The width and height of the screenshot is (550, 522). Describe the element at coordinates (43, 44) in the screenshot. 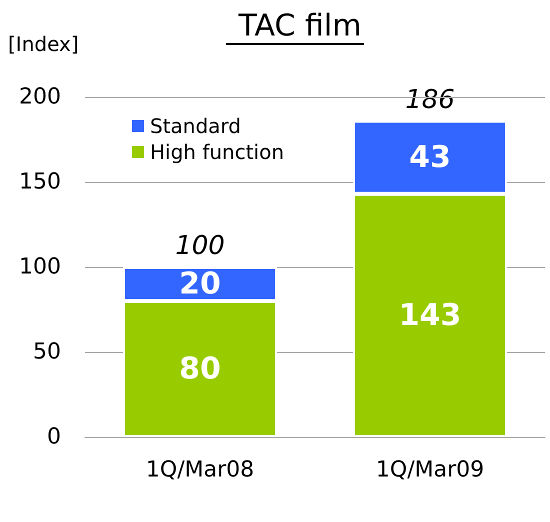

I see `y-axis-title: [Index]` at that location.